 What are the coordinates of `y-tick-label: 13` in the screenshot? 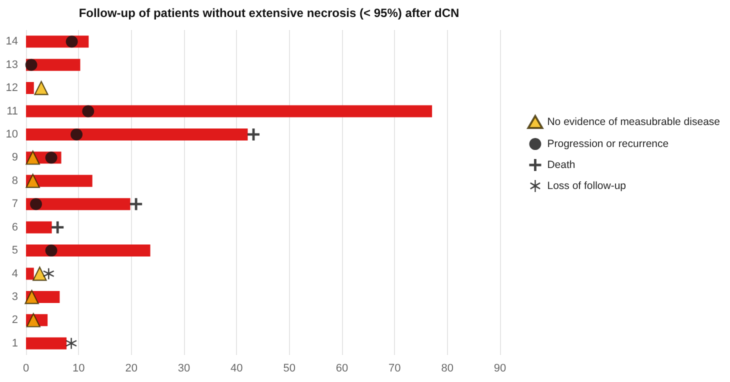 It's located at (12, 64).